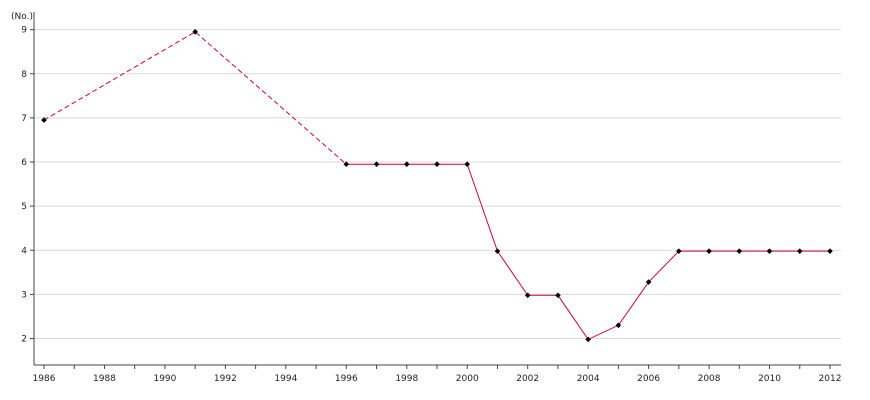  I want to click on data-point-2010, so click(769, 251).